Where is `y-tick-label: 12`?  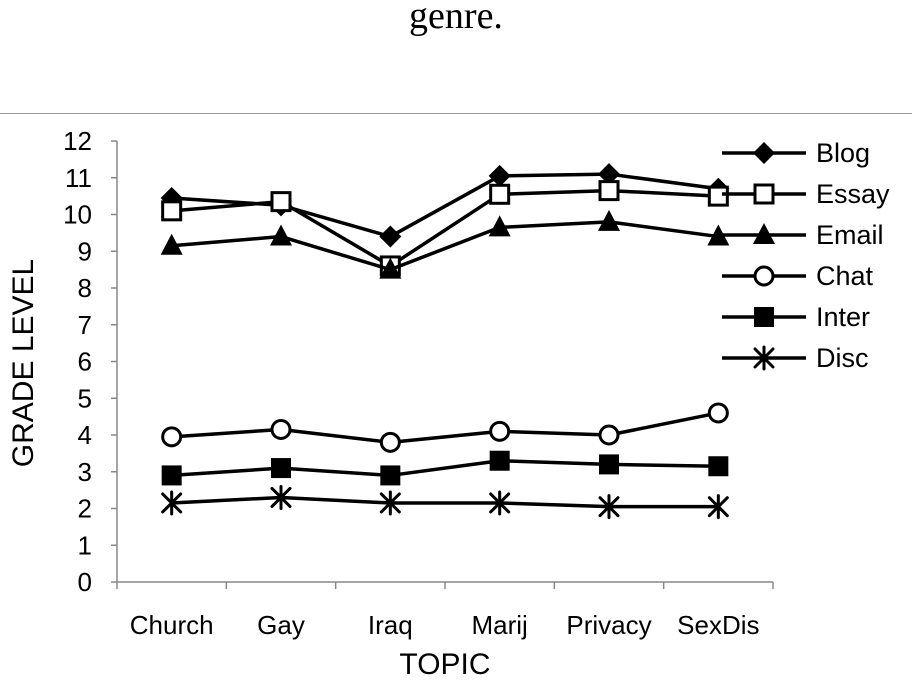 y-tick-label: 12 is located at coordinates (77, 141).